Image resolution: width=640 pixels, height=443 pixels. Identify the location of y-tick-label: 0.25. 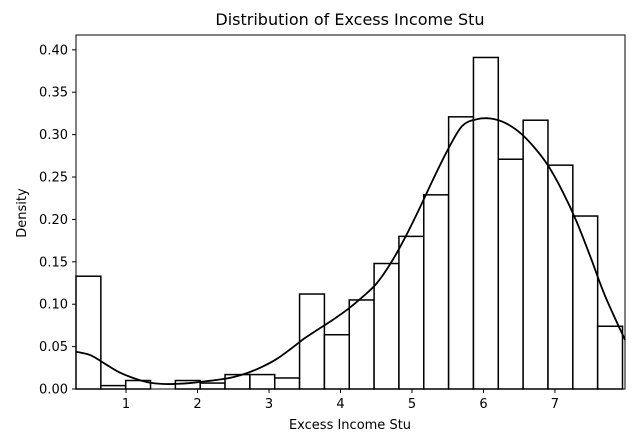
(53, 178).